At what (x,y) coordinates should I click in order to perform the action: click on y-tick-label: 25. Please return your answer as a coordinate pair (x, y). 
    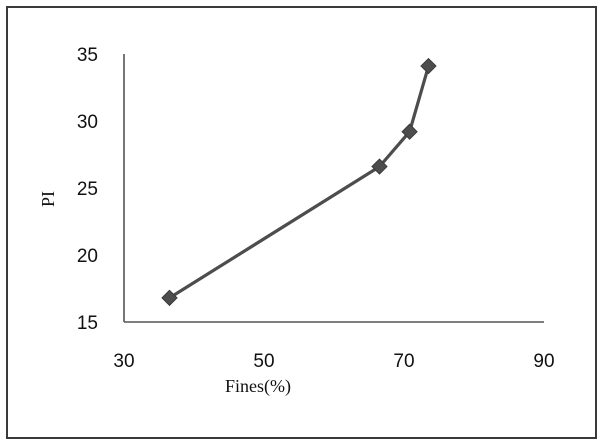
    Looking at the image, I should click on (87, 189).